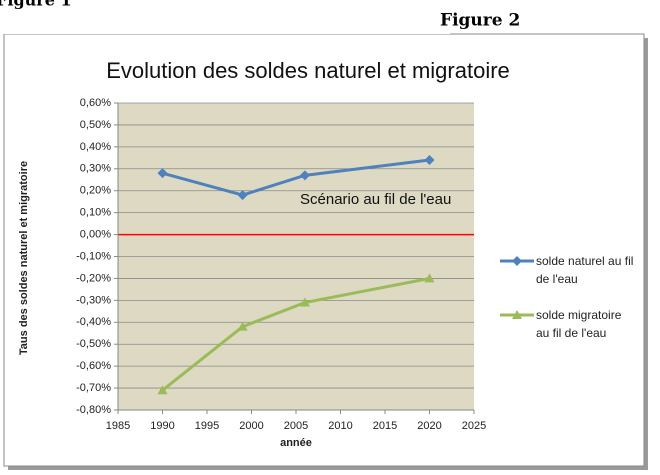  Describe the element at coordinates (93, 278) in the screenshot. I see `y-tick-label: -0,20%` at that location.